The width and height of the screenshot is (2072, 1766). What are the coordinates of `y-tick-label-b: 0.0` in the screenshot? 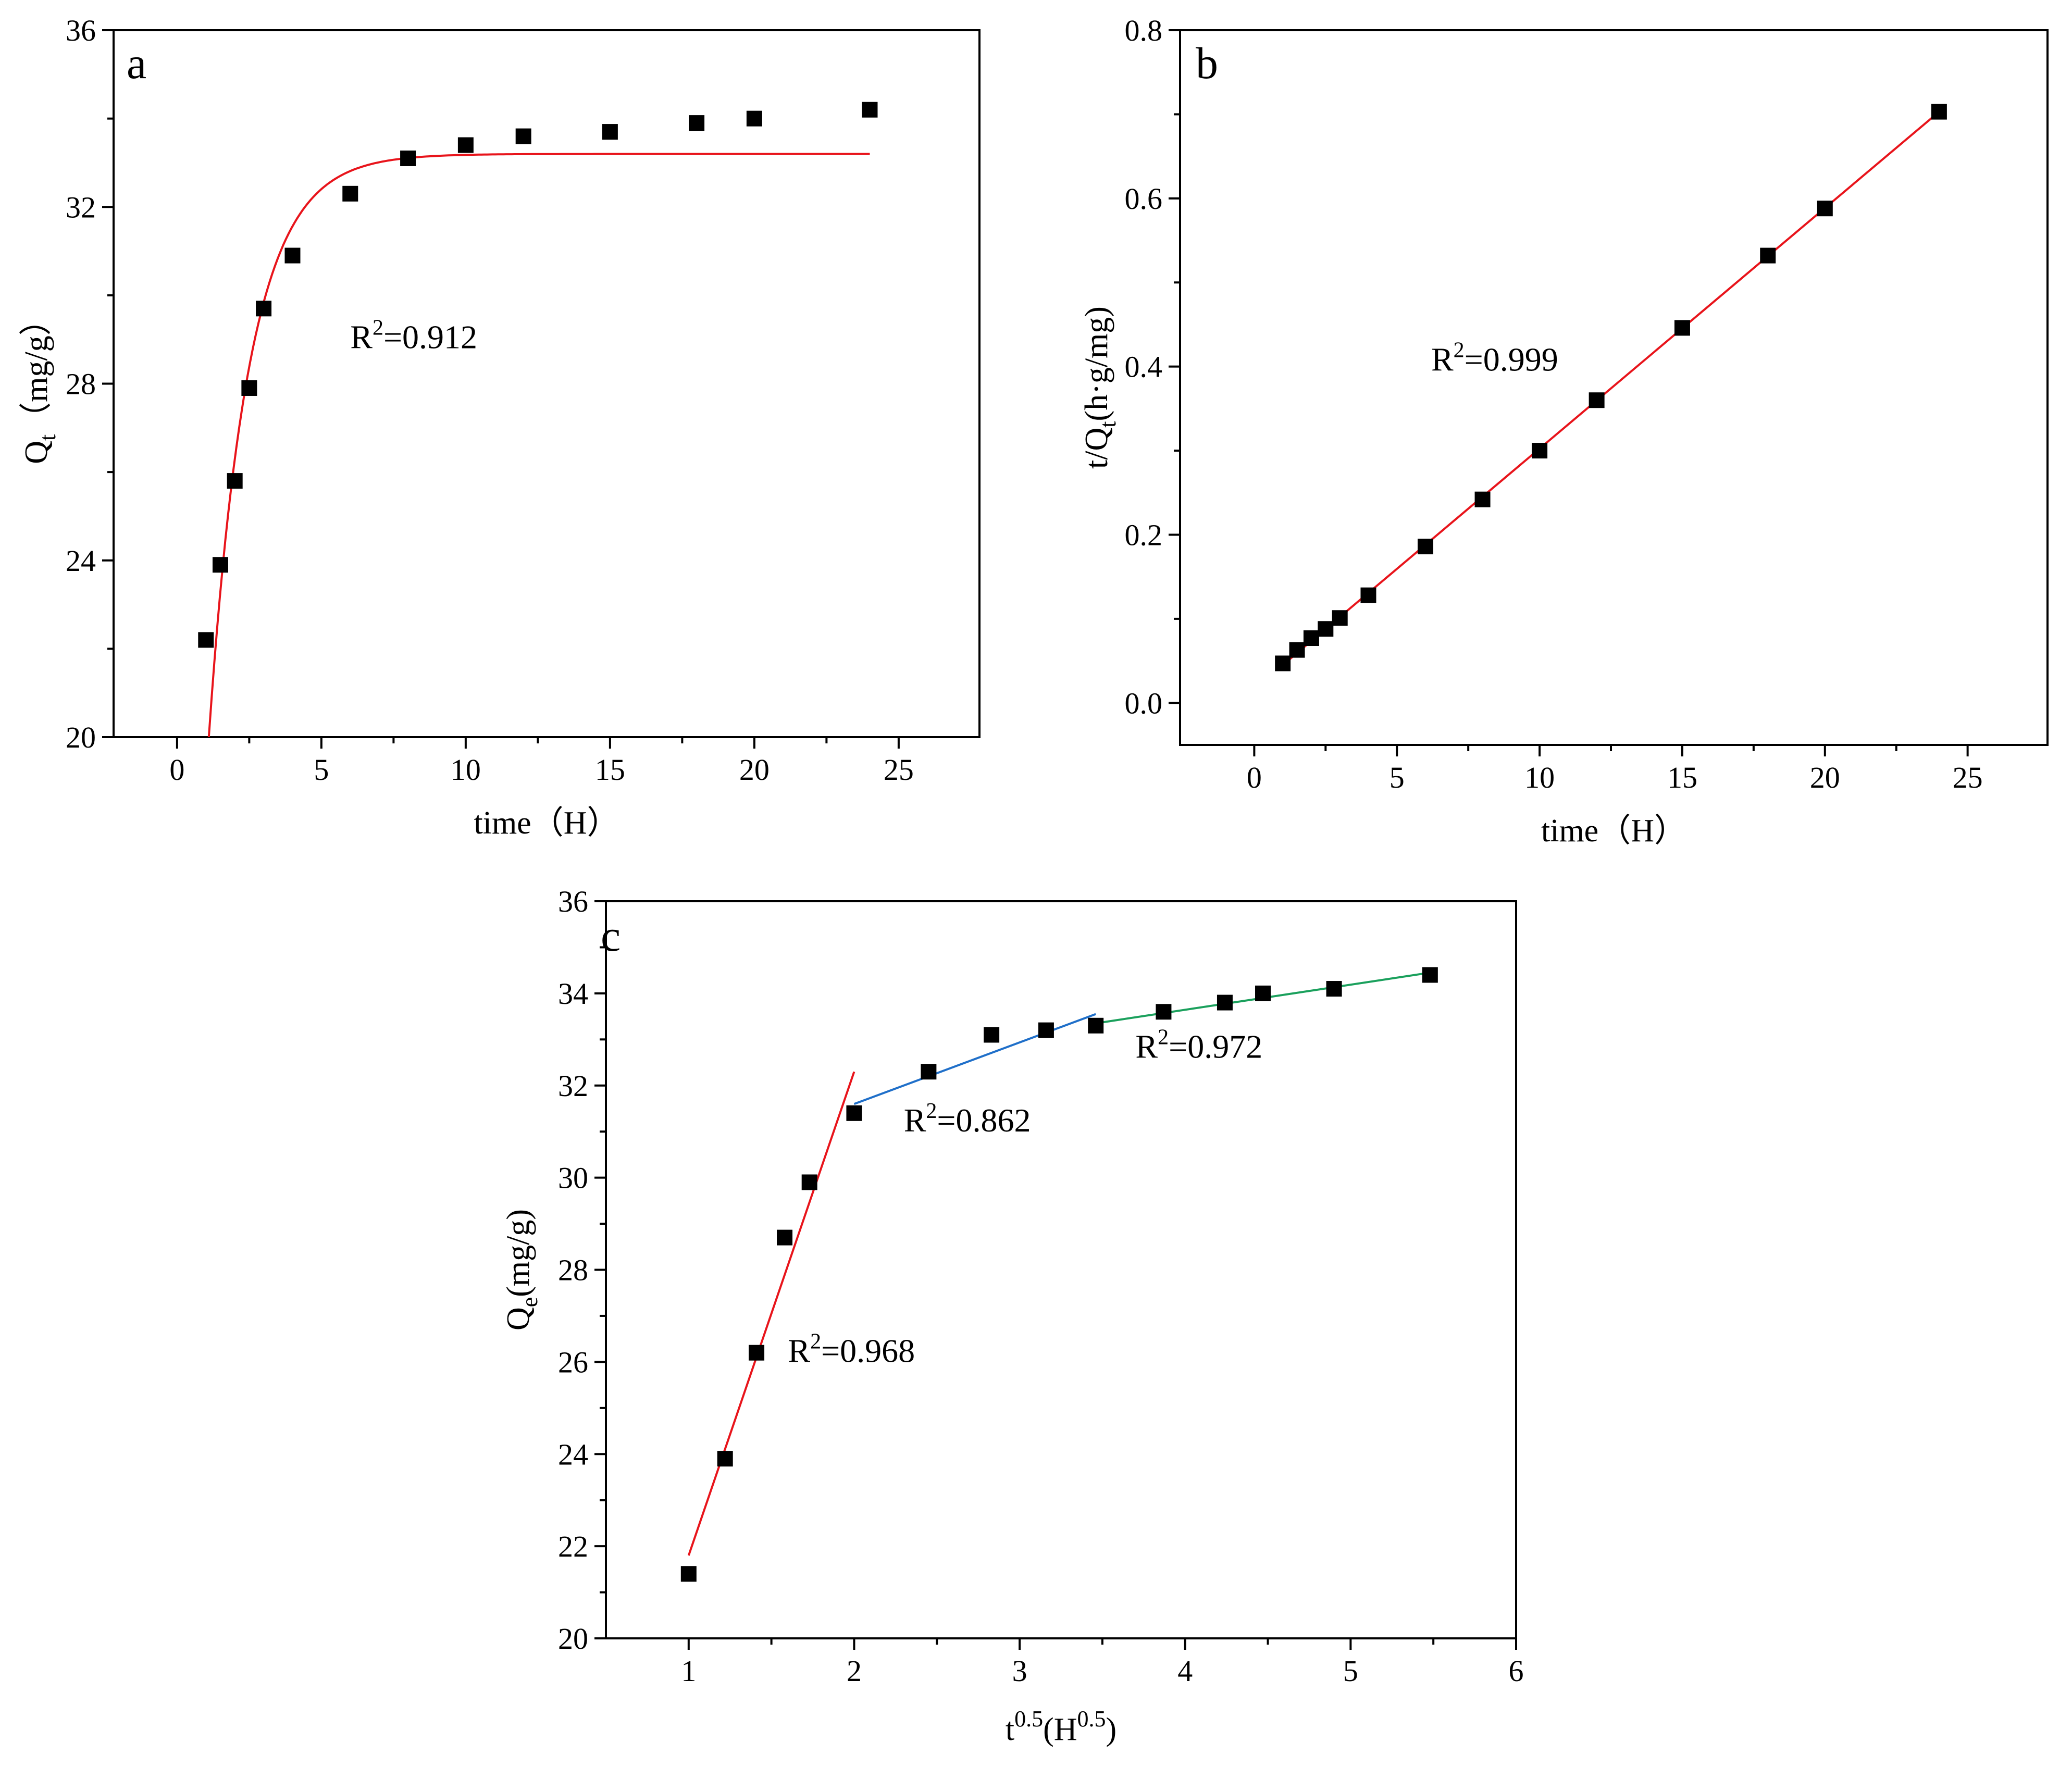 It's located at (1144, 703).